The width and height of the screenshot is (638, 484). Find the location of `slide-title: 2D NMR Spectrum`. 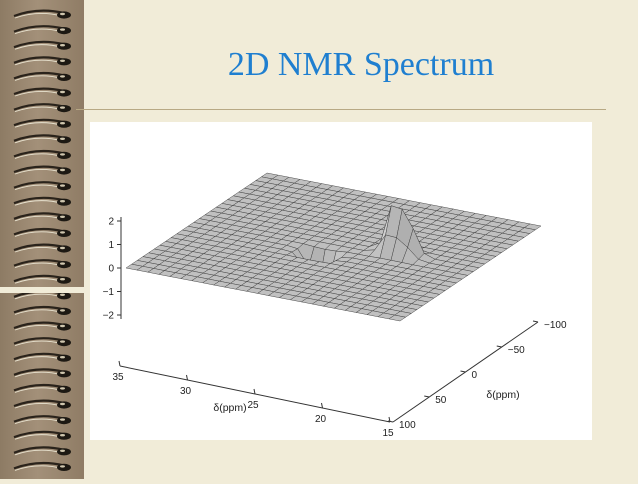

slide-title: 2D NMR Spectrum is located at coordinates (361, 64).